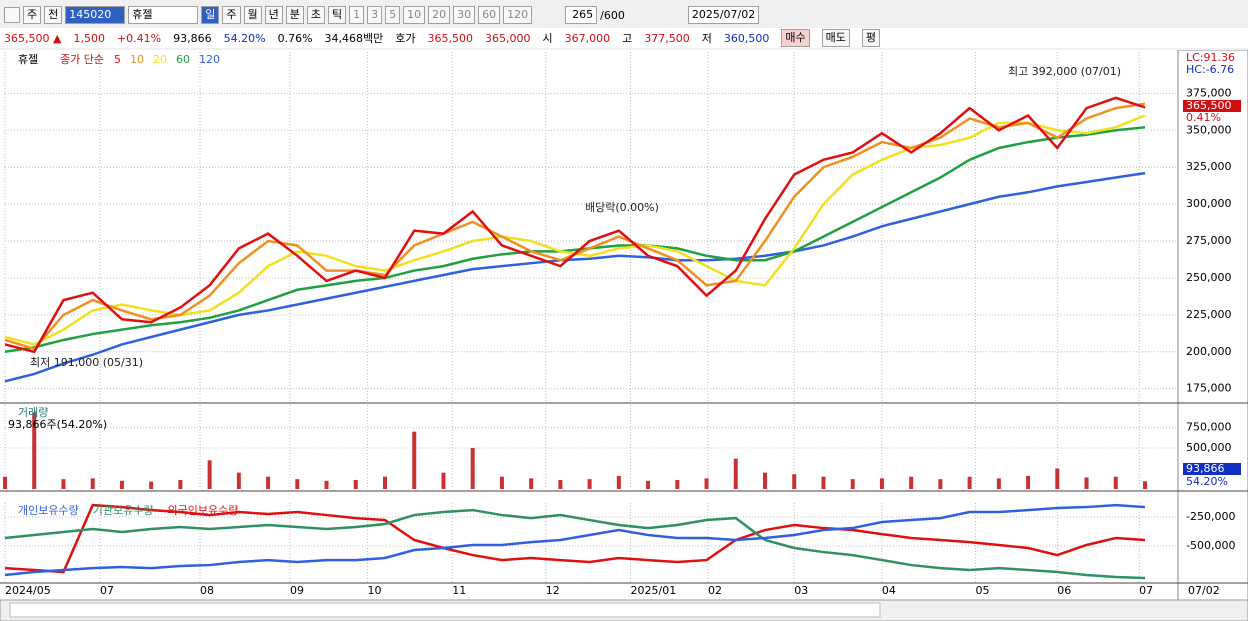 This screenshot has height=621, width=1248. I want to click on y-tick-label: 200,000, so click(1209, 351).